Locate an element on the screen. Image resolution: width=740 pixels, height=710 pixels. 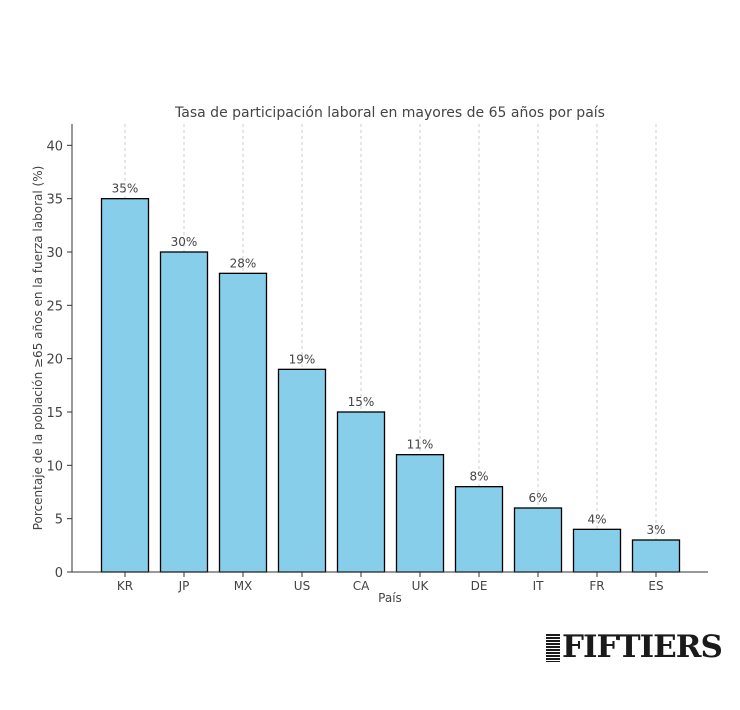
bar-es is located at coordinates (656, 556).